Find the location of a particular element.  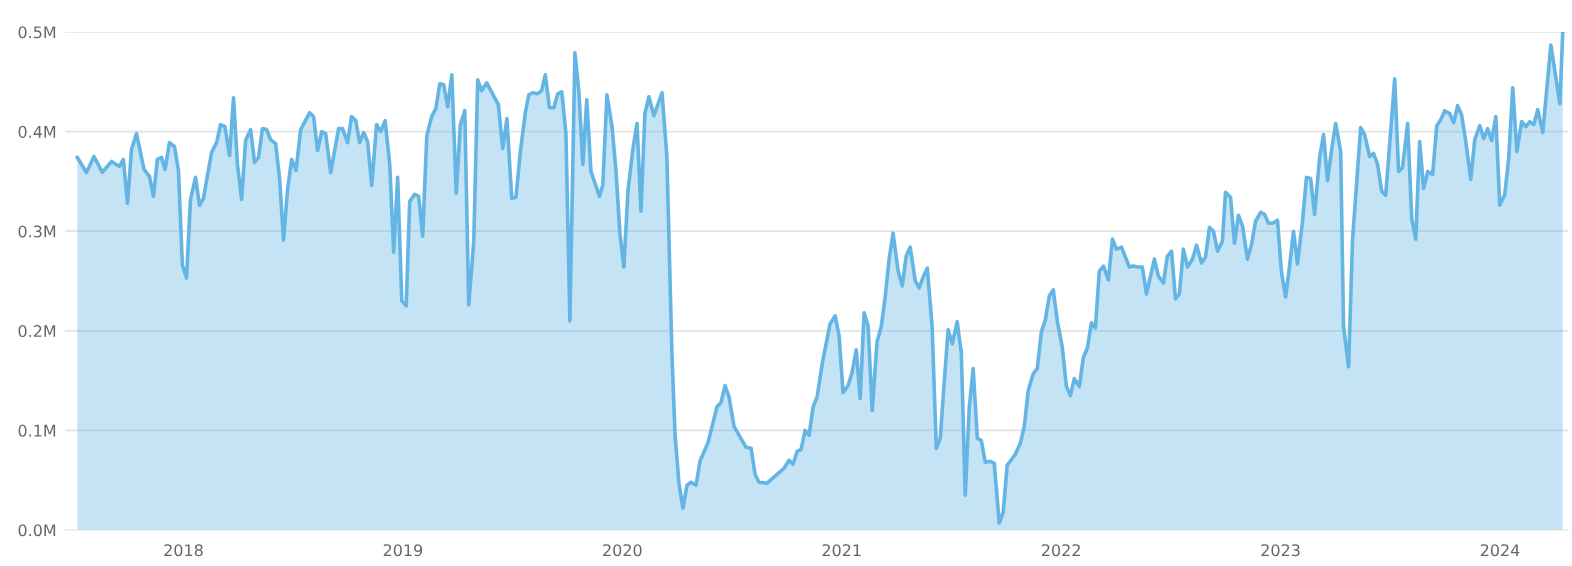

x-tick-label: 2020 is located at coordinates (622, 550).